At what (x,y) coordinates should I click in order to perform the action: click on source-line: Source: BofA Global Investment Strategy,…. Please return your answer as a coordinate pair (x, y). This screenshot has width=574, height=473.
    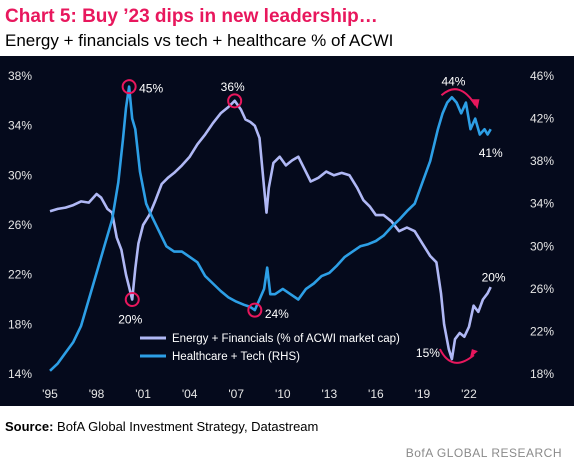
    Looking at the image, I should click on (161, 426).